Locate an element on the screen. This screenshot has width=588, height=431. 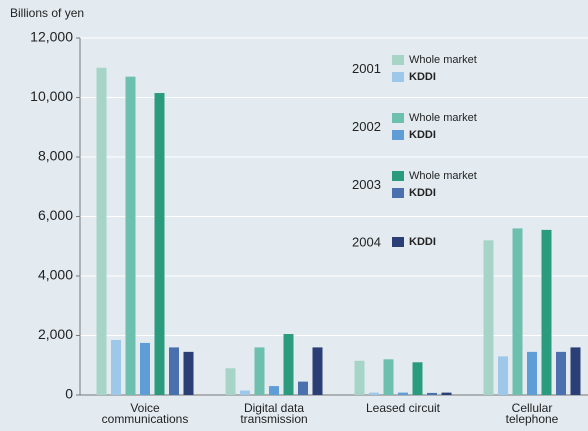
y-tick-label: 6,000 is located at coordinates (55, 215).